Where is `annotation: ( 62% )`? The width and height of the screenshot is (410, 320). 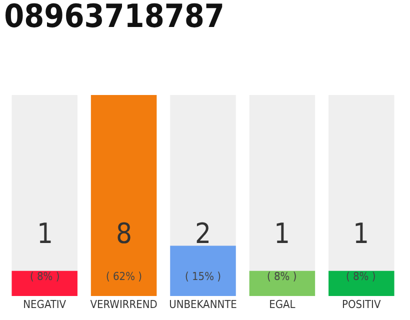
annotation: ( 62% ) is located at coordinates (124, 276).